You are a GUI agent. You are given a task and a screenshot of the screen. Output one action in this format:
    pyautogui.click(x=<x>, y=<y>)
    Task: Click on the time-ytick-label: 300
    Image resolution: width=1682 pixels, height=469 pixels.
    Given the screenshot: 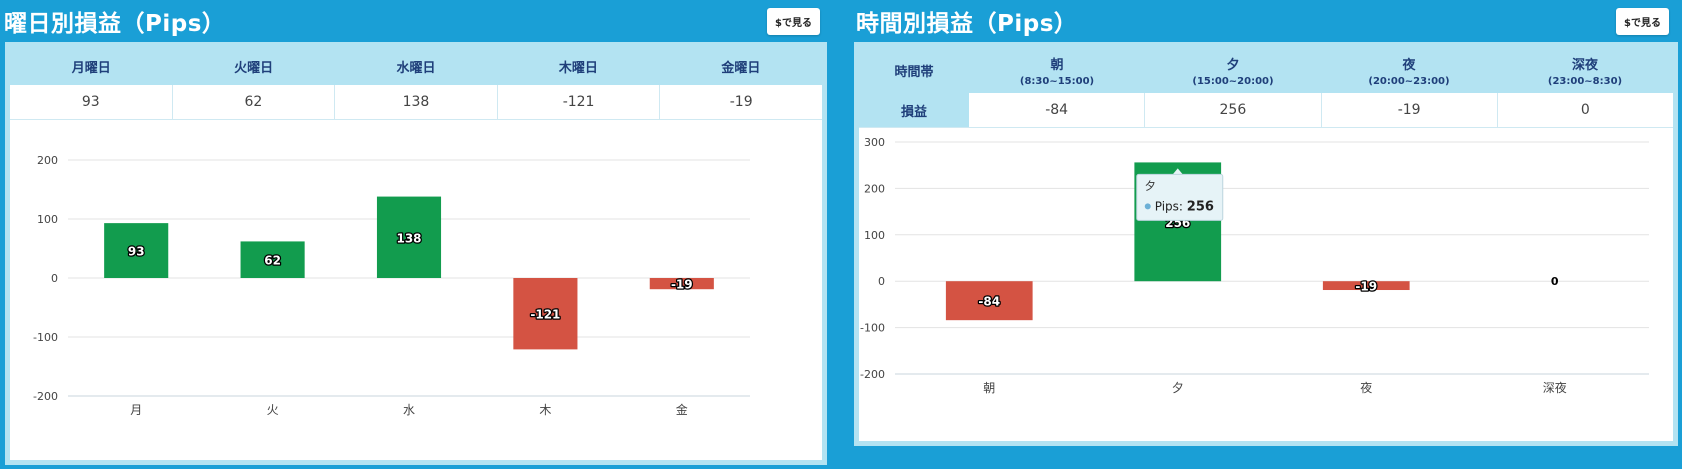 What is the action you would take?
    pyautogui.click(x=874, y=142)
    